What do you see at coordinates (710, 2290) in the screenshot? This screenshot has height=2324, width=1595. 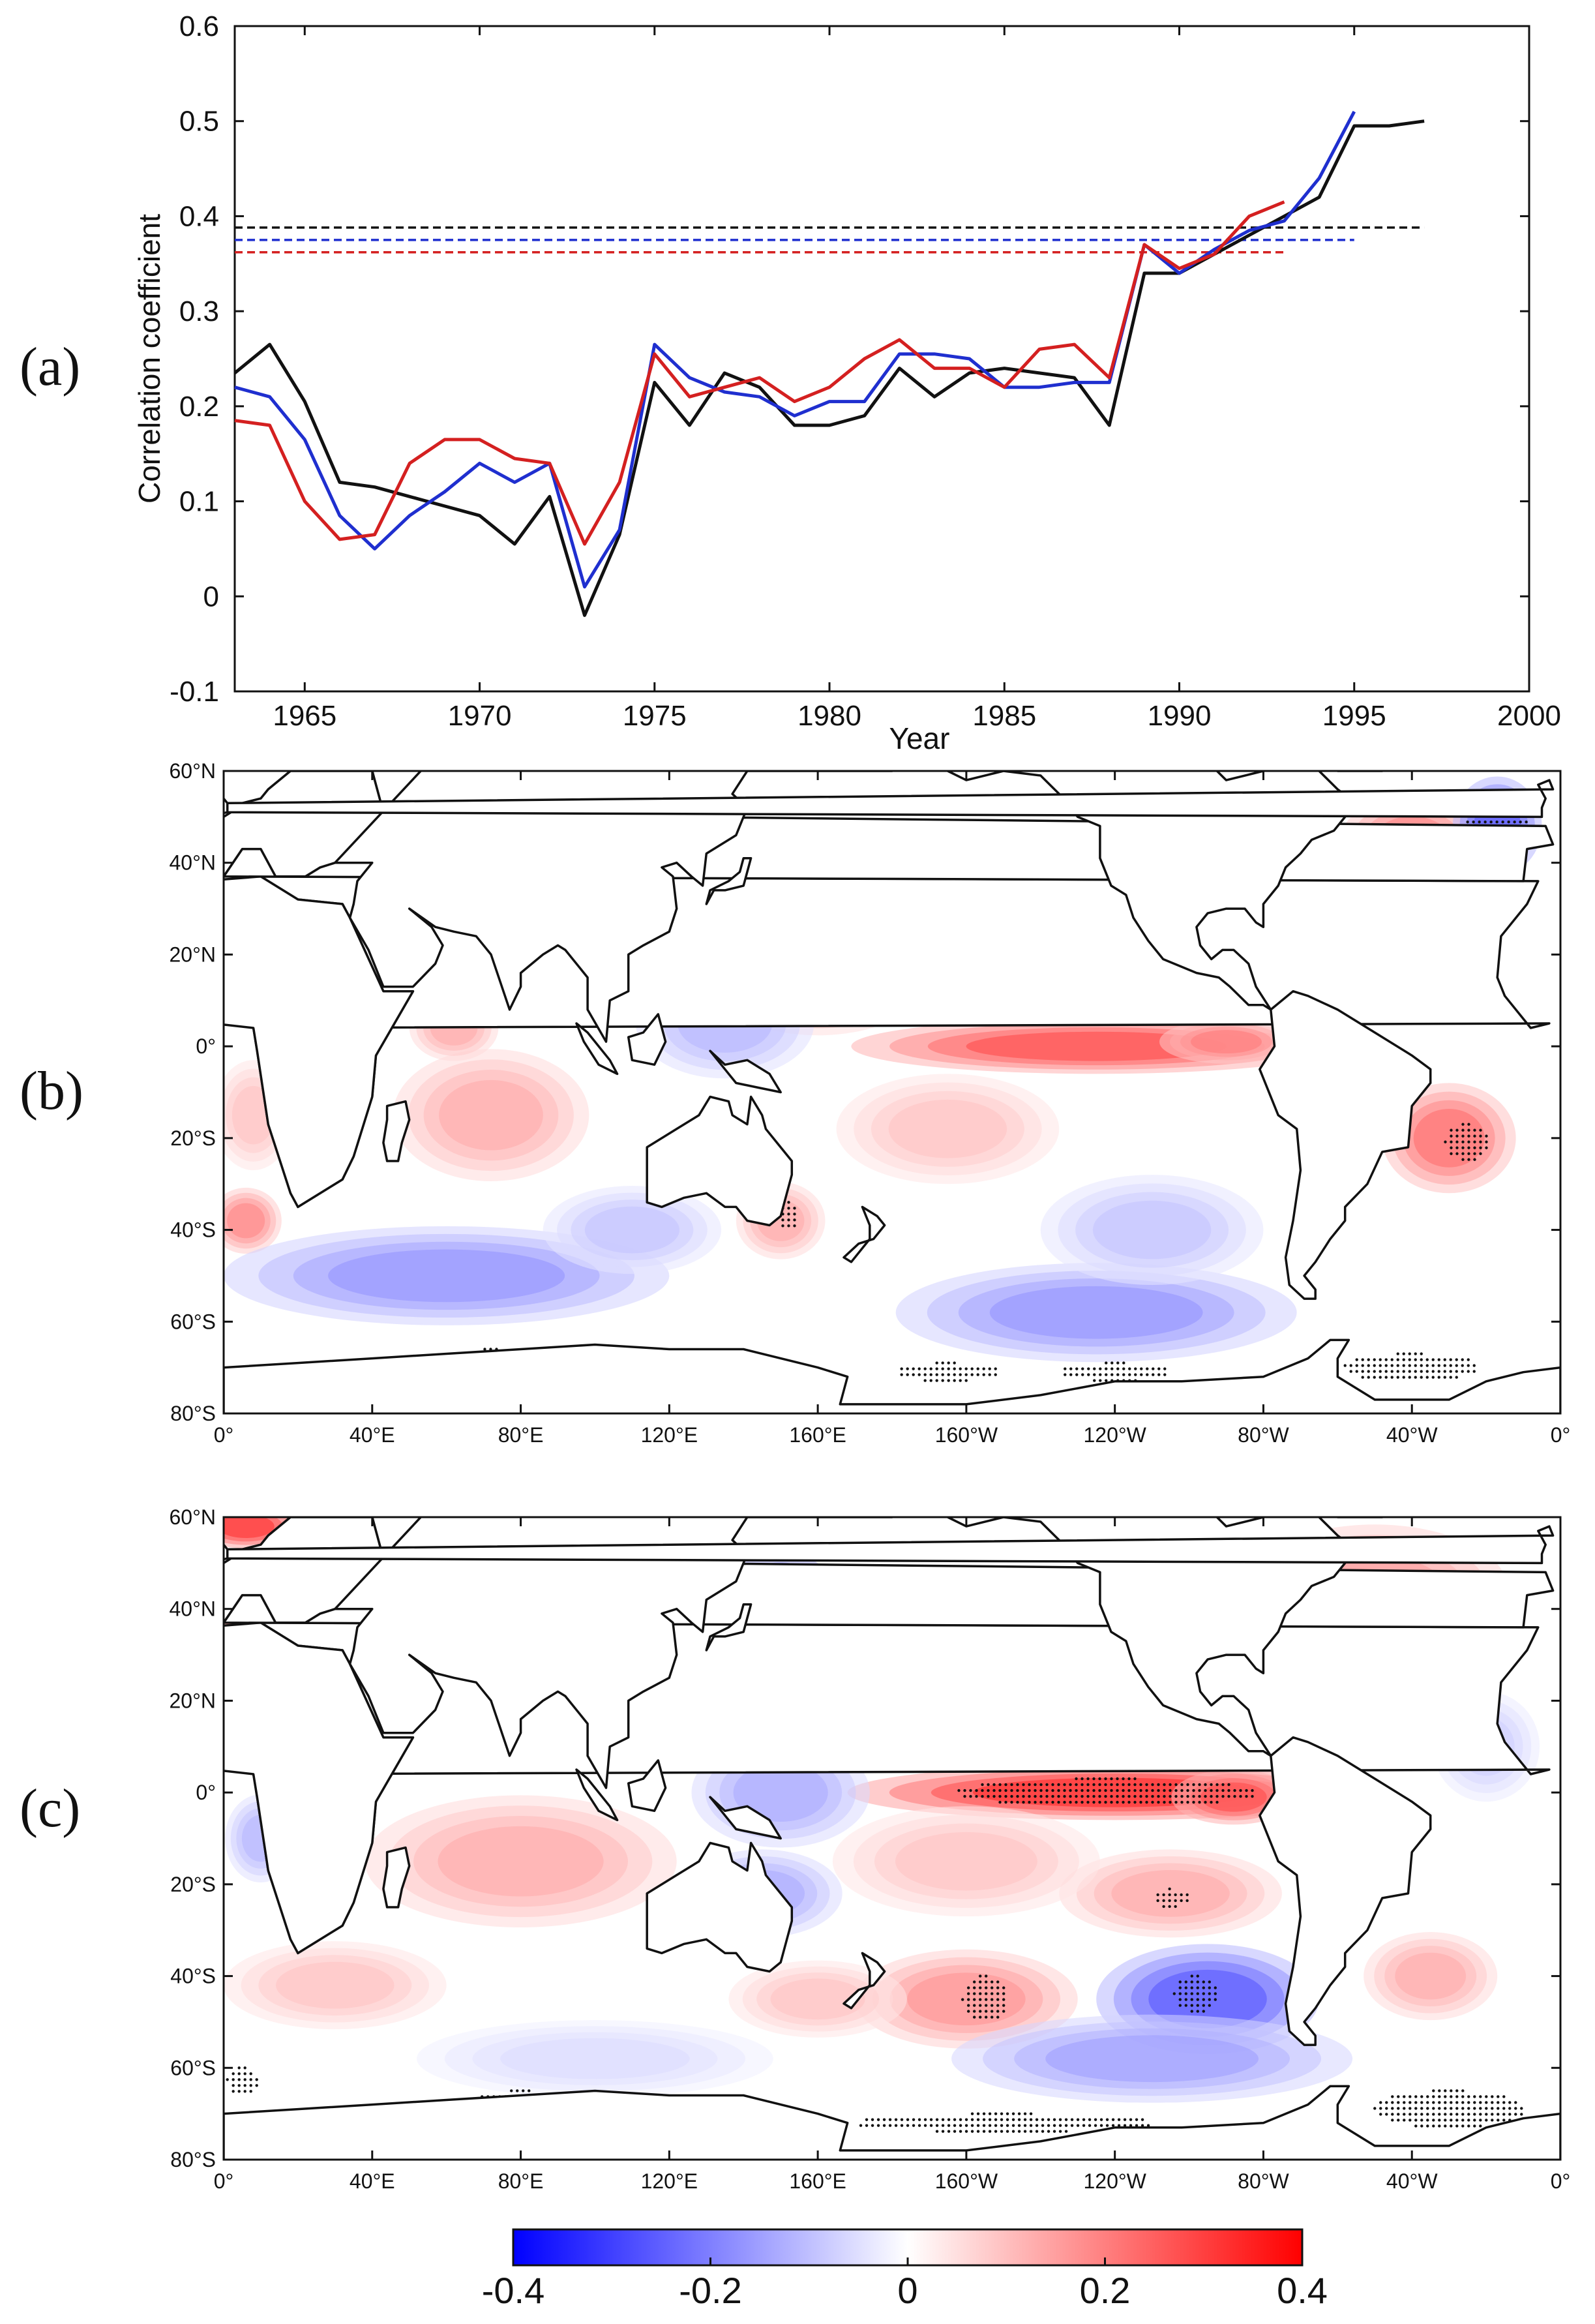 I see `colorbar-tick-label: -0.2` at bounding box center [710, 2290].